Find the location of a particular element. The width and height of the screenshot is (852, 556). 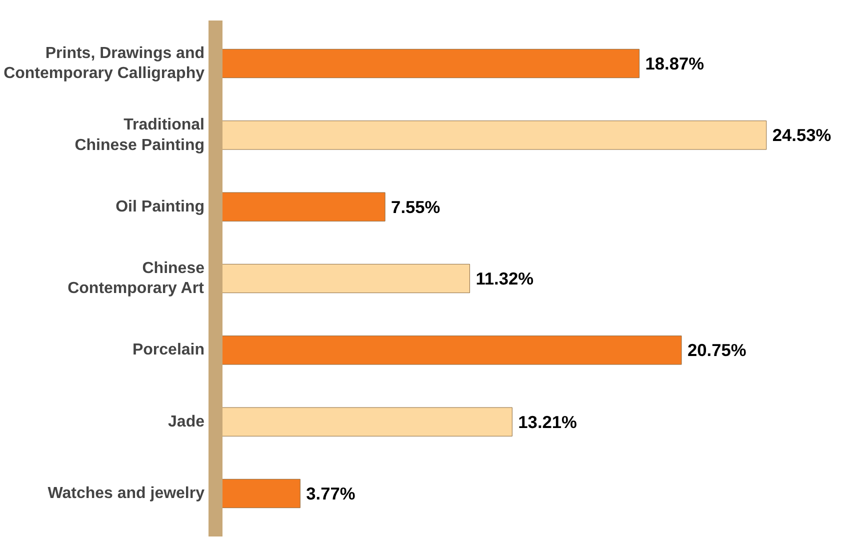

y-tick-label: Traditional Chinese Painting is located at coordinates (139, 135).